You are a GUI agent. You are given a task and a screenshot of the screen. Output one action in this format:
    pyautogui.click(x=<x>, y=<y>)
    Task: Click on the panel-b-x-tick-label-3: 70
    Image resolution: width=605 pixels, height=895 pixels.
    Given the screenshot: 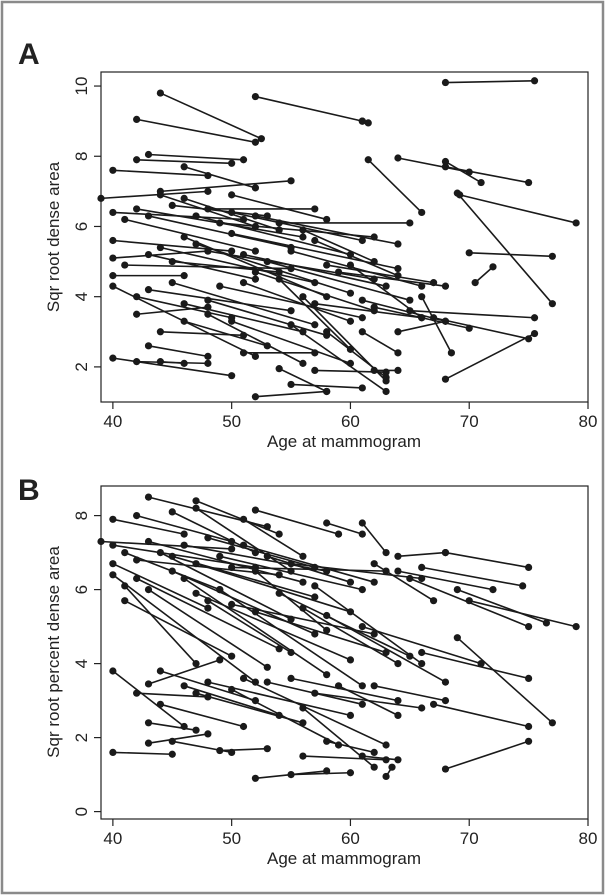 What is the action you would take?
    pyautogui.click(x=469, y=838)
    